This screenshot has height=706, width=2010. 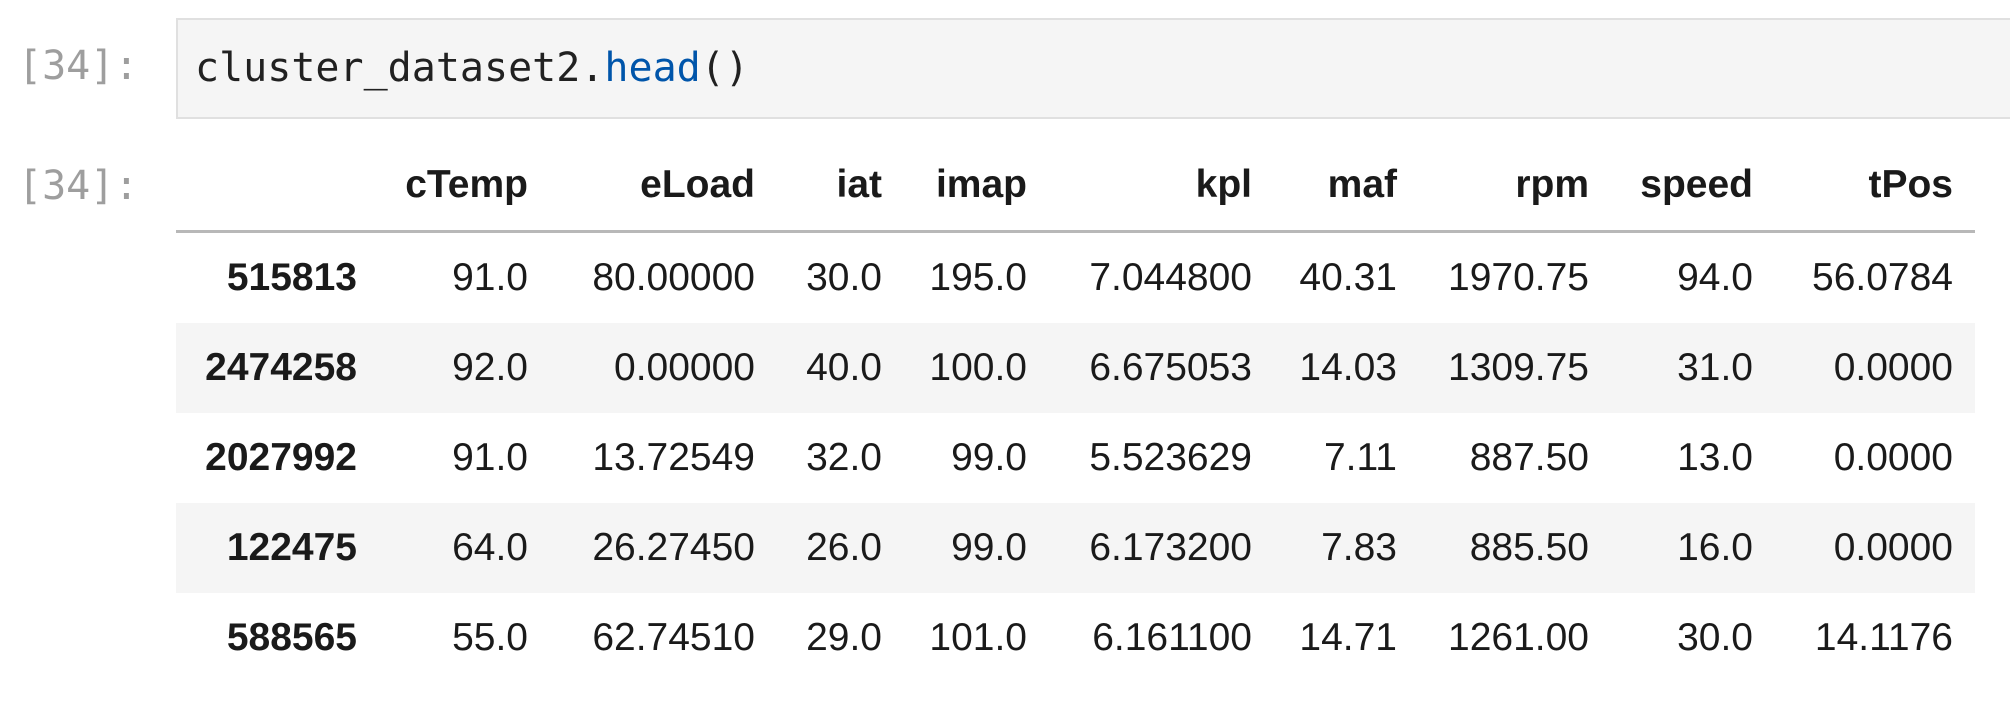 I want to click on table-cell: 6.675053, so click(x=1170, y=367).